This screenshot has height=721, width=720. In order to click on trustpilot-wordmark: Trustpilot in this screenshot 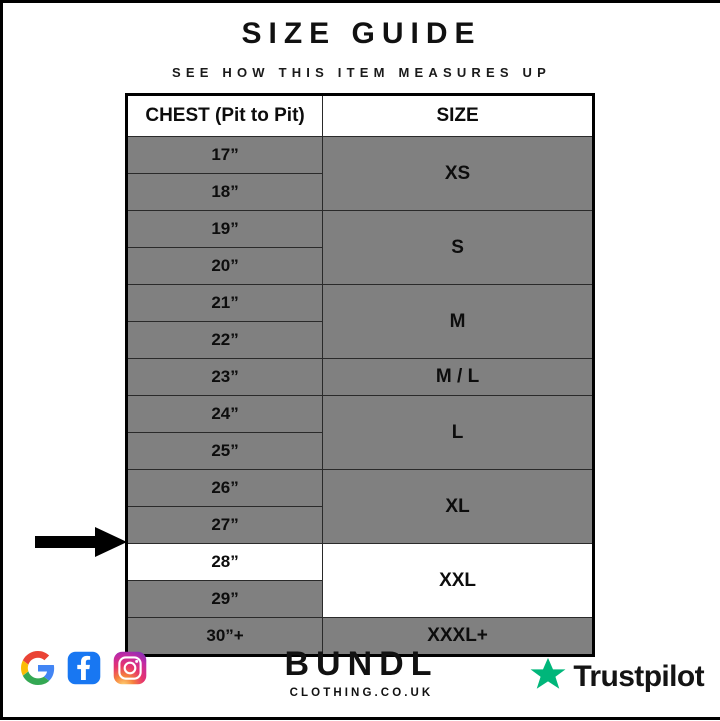, I will do `click(638, 676)`.